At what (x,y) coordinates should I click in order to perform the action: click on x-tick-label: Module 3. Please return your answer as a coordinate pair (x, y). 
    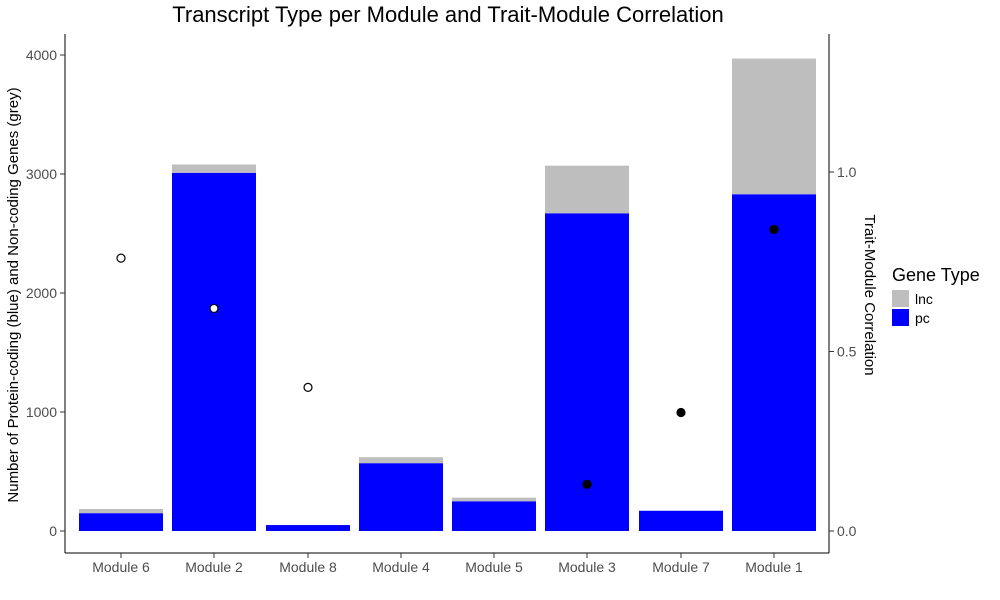
    Looking at the image, I should click on (587, 567).